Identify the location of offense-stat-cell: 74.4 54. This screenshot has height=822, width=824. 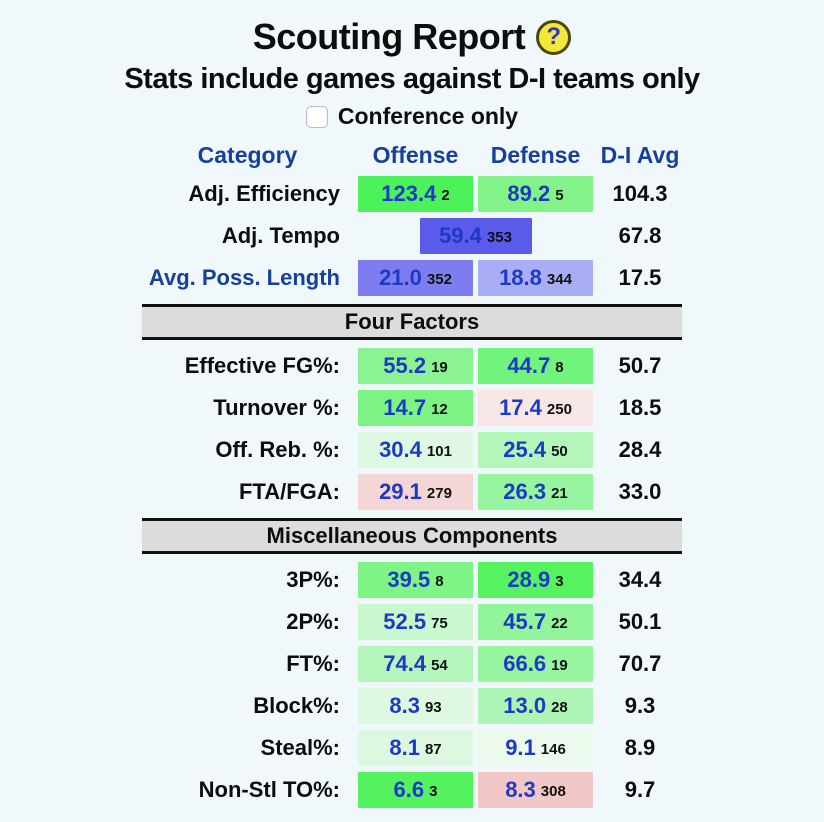
(415, 664).